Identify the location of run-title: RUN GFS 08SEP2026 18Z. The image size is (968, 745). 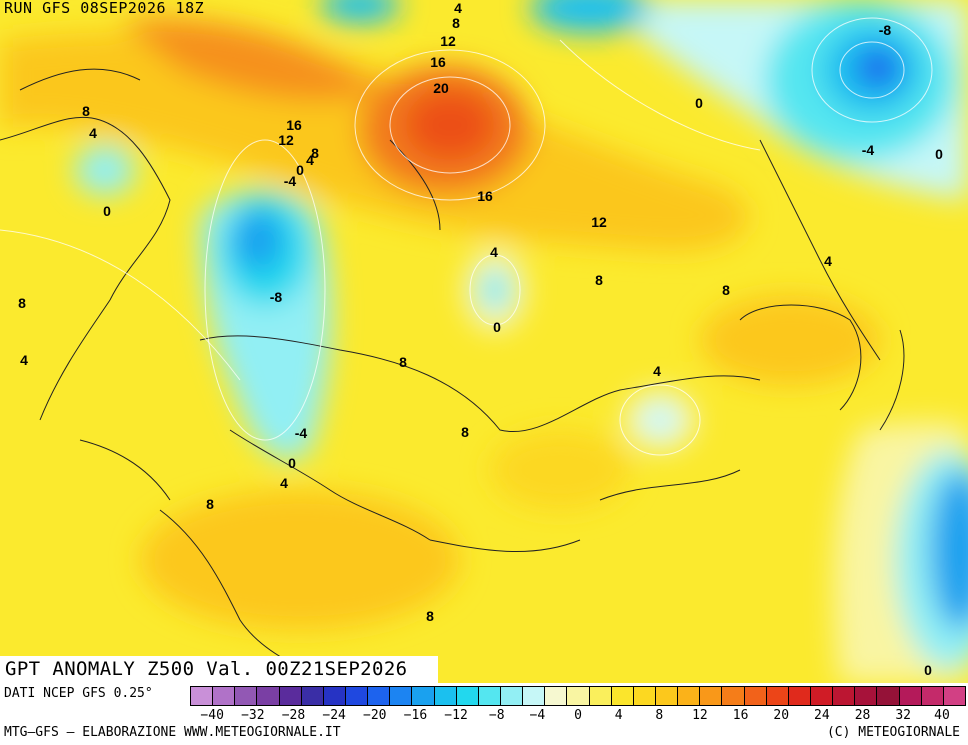
(104, 8).